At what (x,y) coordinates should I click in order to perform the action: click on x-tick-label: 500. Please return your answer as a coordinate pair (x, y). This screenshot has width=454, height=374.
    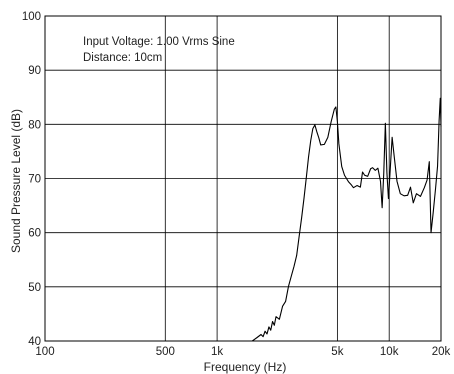
    Looking at the image, I should click on (165, 352).